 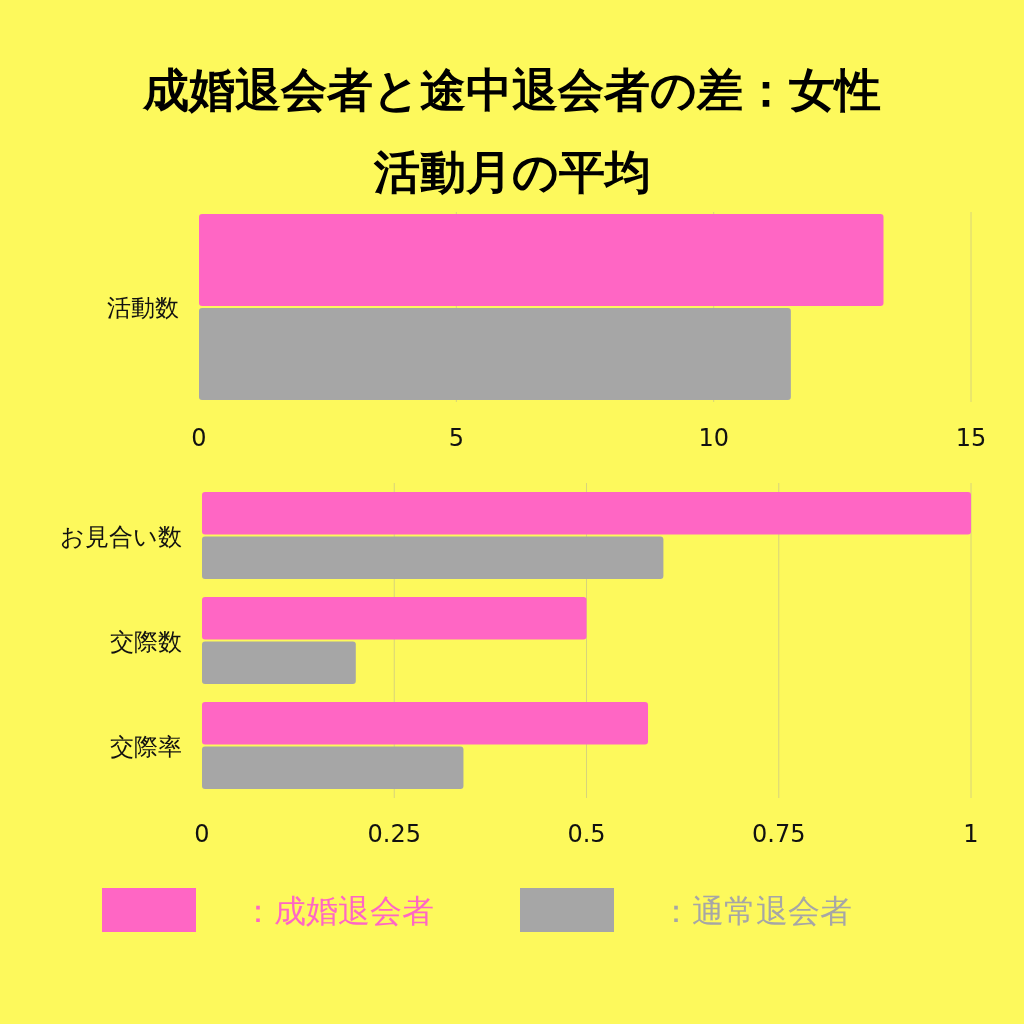 What do you see at coordinates (971, 438) in the screenshot?
I see `x-tick-label: 15` at bounding box center [971, 438].